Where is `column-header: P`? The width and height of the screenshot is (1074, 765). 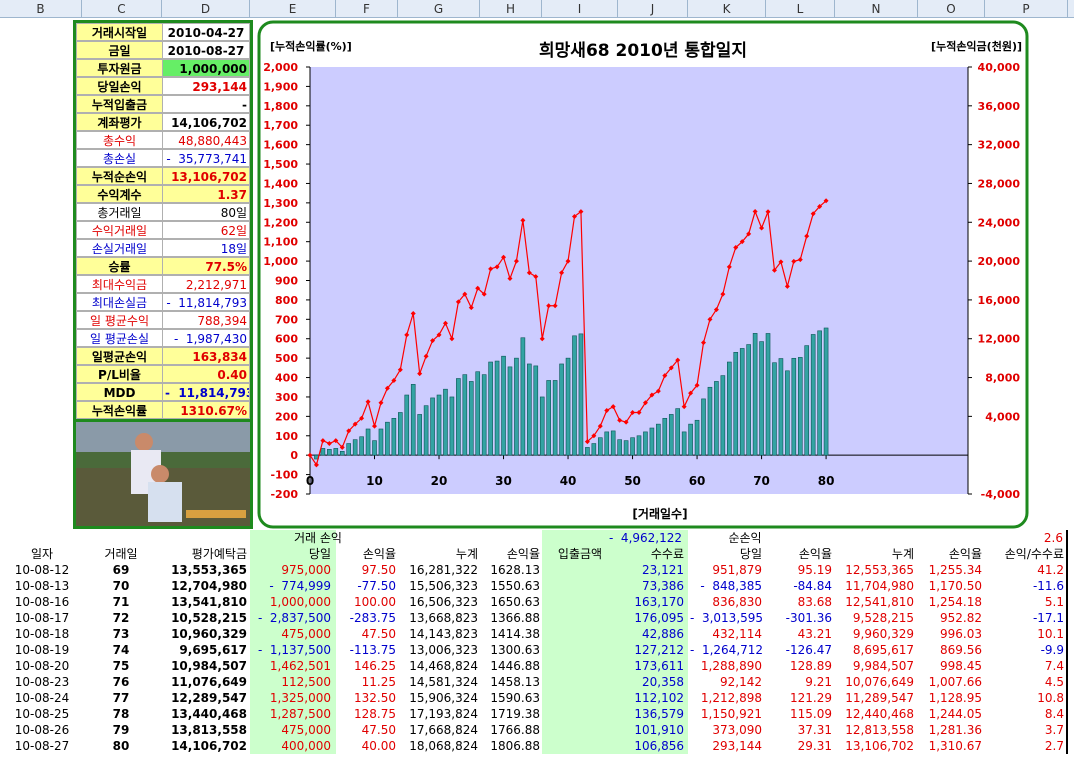
column-header: P is located at coordinates (1026, 9).